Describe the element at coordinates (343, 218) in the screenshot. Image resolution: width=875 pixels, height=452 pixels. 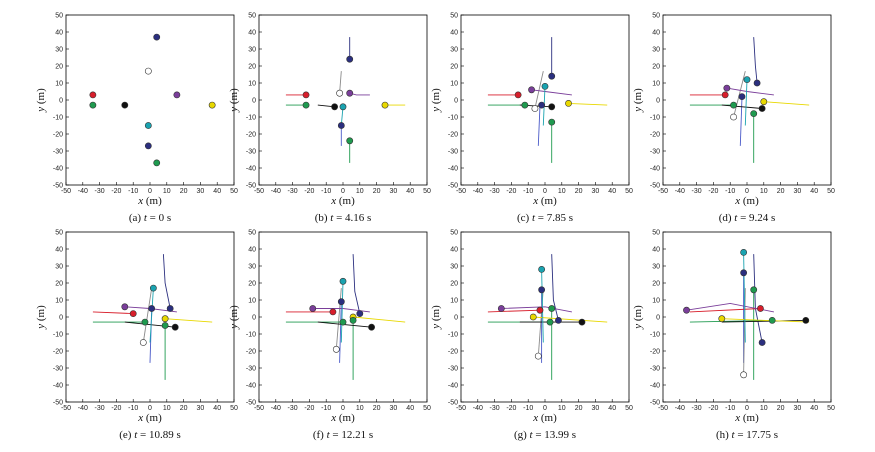
I see `subplot-caption: (b) t = 4.16 s` at that location.